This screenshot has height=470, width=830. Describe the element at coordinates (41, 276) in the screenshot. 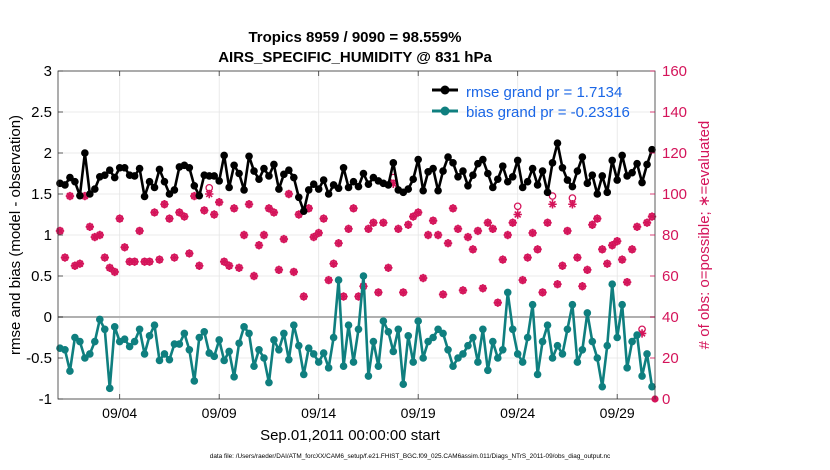

I see `y-tick-label: 0.5` at that location.